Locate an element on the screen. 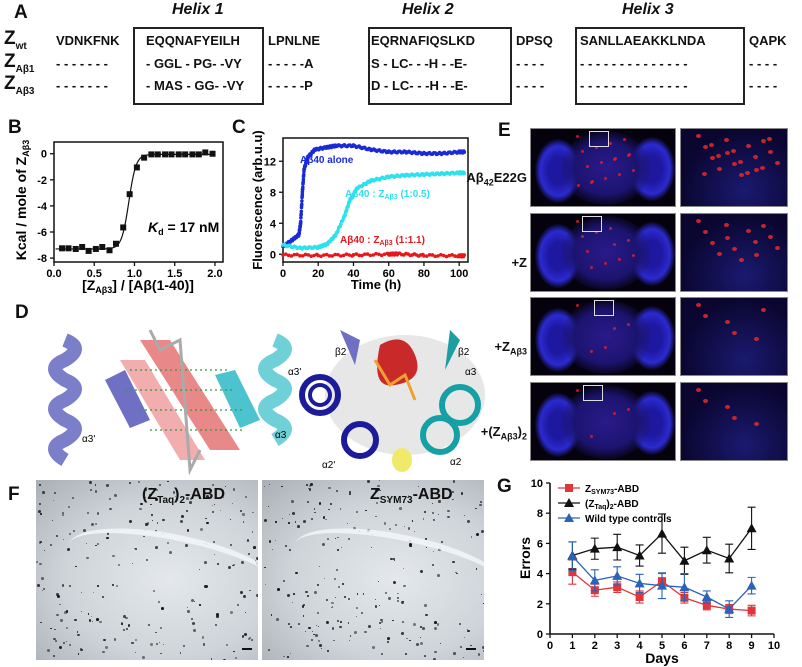 Image resolution: width=802 pixels, height=667 pixels. label-part: -ABD is located at coordinates (626, 504).